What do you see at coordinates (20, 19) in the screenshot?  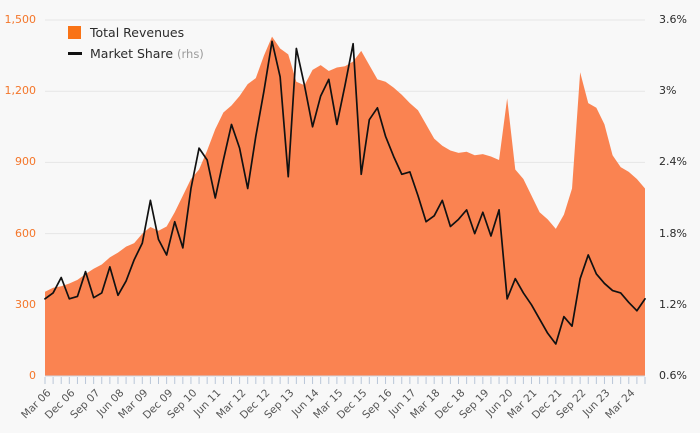 I see `y-axis-left-tick-label: 1,500` at bounding box center [20, 19].